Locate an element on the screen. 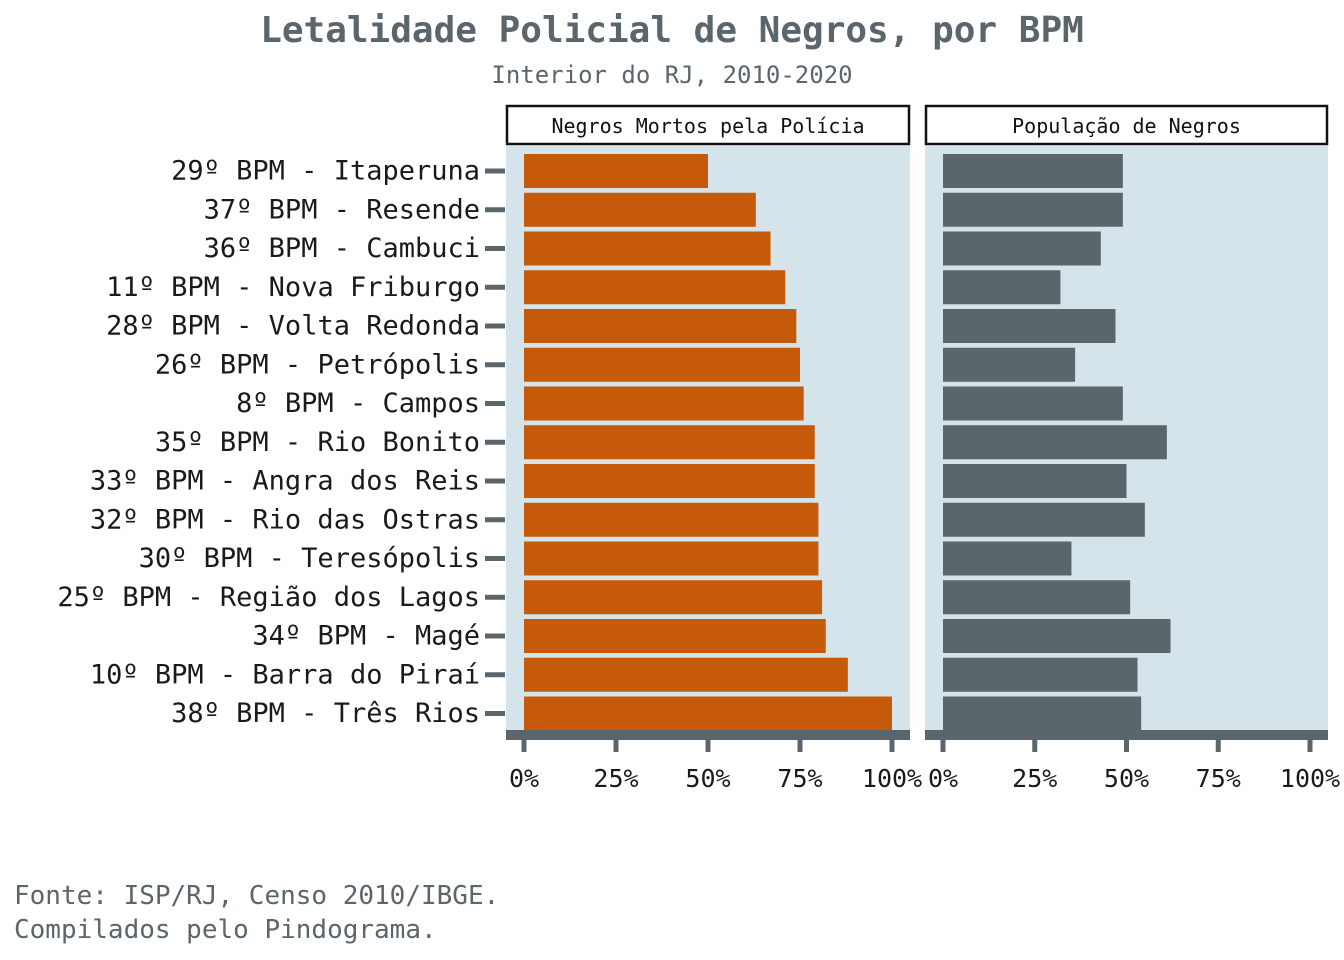  chart-title: Letalidade Policial de Negros, por BPM is located at coordinates (672, 30).